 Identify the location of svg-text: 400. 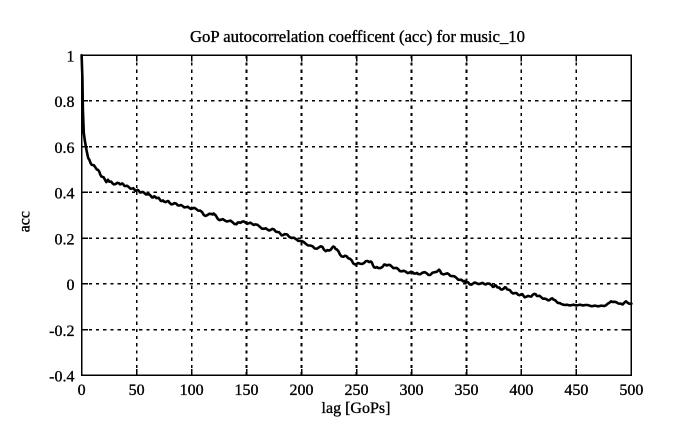
(521, 390).